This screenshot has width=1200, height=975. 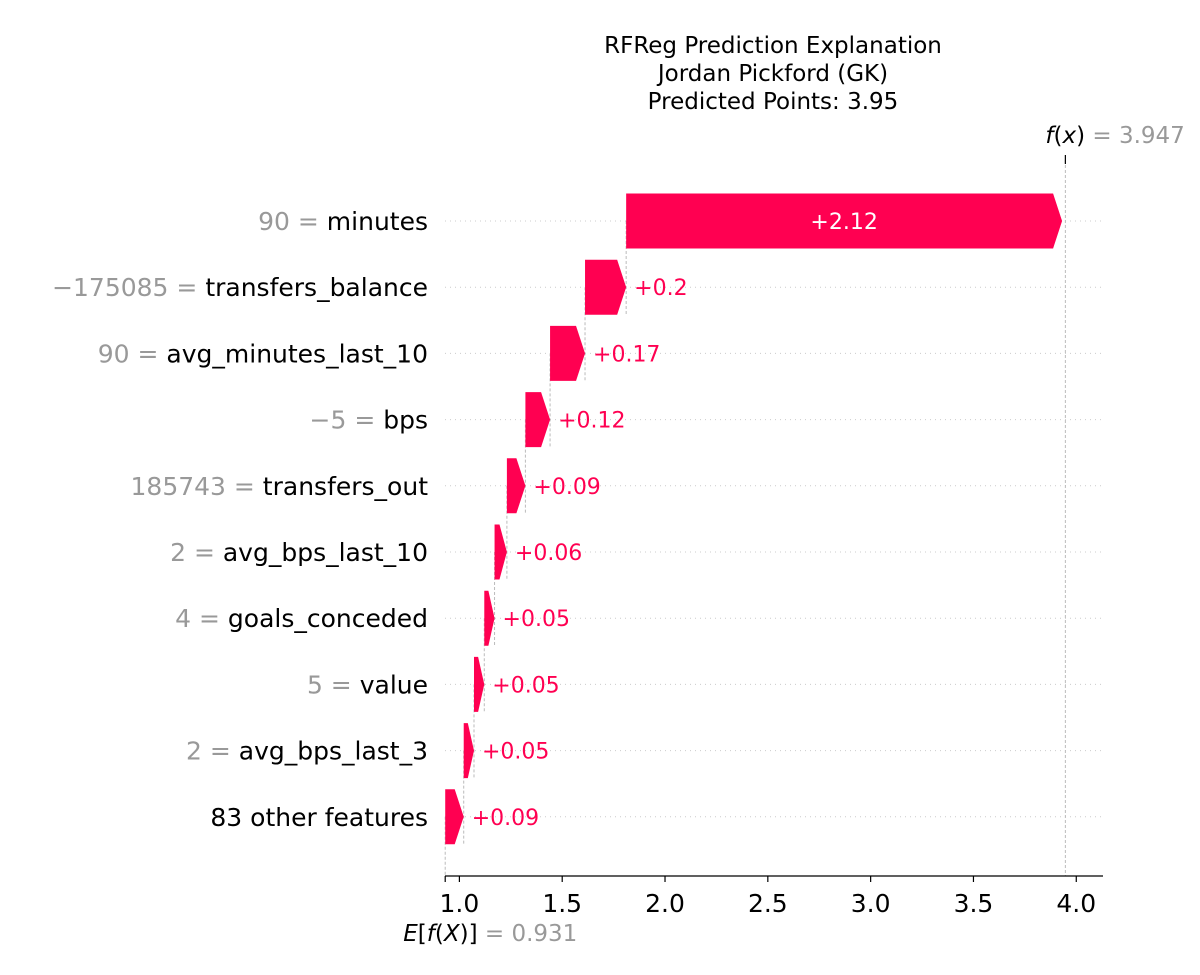 What do you see at coordinates (297, 353) in the screenshot?
I see `feature-name: avg_minutes_last_10` at bounding box center [297, 353].